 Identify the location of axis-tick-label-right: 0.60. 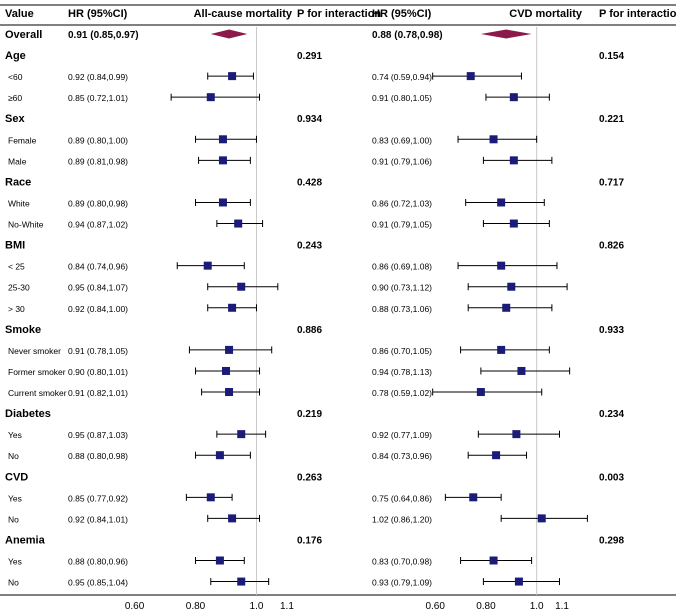
(435, 606).